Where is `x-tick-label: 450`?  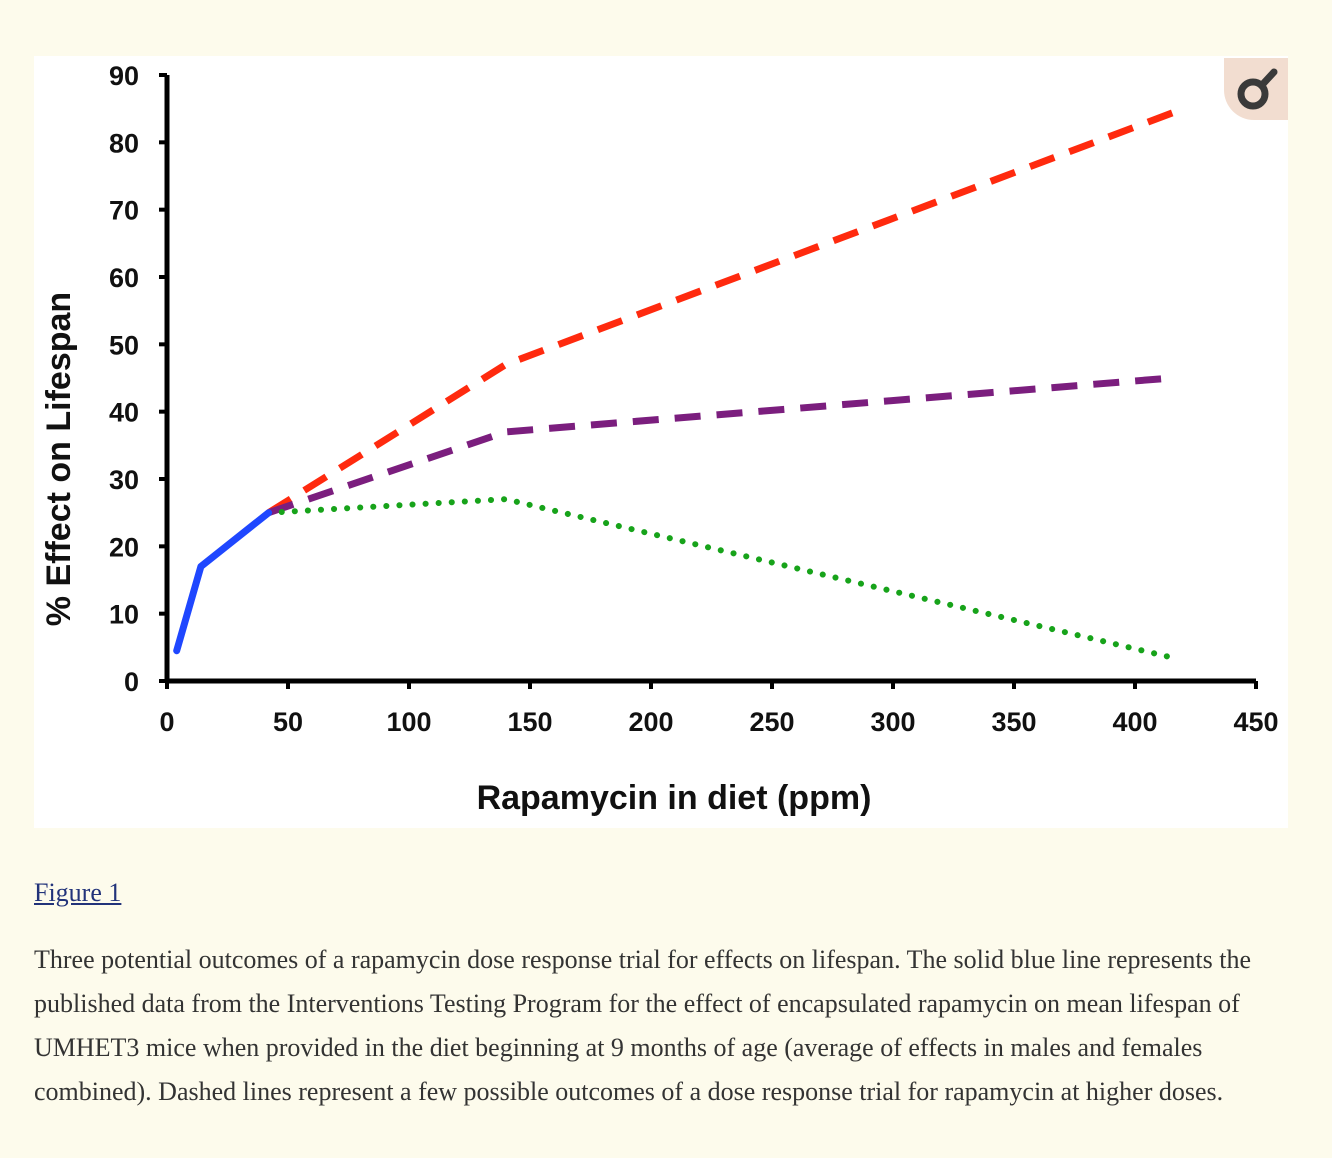
x-tick-label: 450 is located at coordinates (1255, 722).